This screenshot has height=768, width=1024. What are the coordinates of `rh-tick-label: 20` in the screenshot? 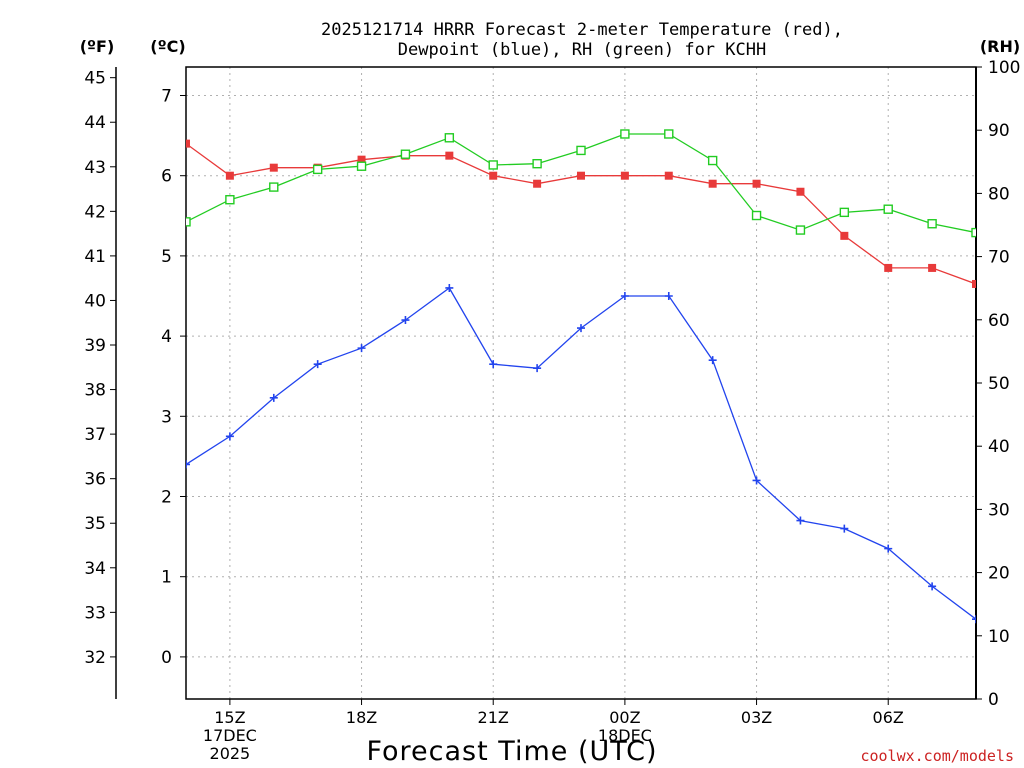 It's located at (999, 574).